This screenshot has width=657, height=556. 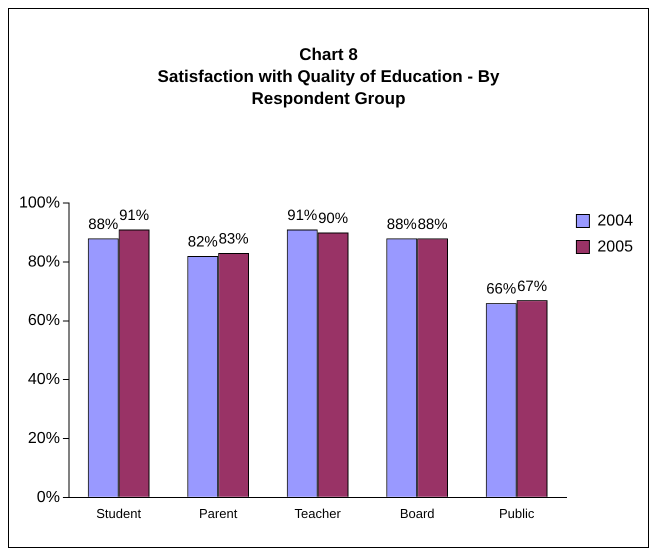 What do you see at coordinates (417, 513) in the screenshot?
I see `x-tick-label: Board` at bounding box center [417, 513].